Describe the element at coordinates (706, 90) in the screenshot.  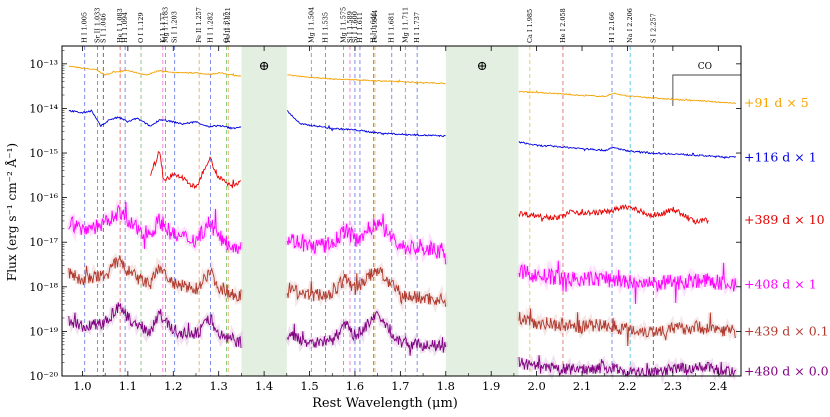
I see `co-band-bracket` at that location.